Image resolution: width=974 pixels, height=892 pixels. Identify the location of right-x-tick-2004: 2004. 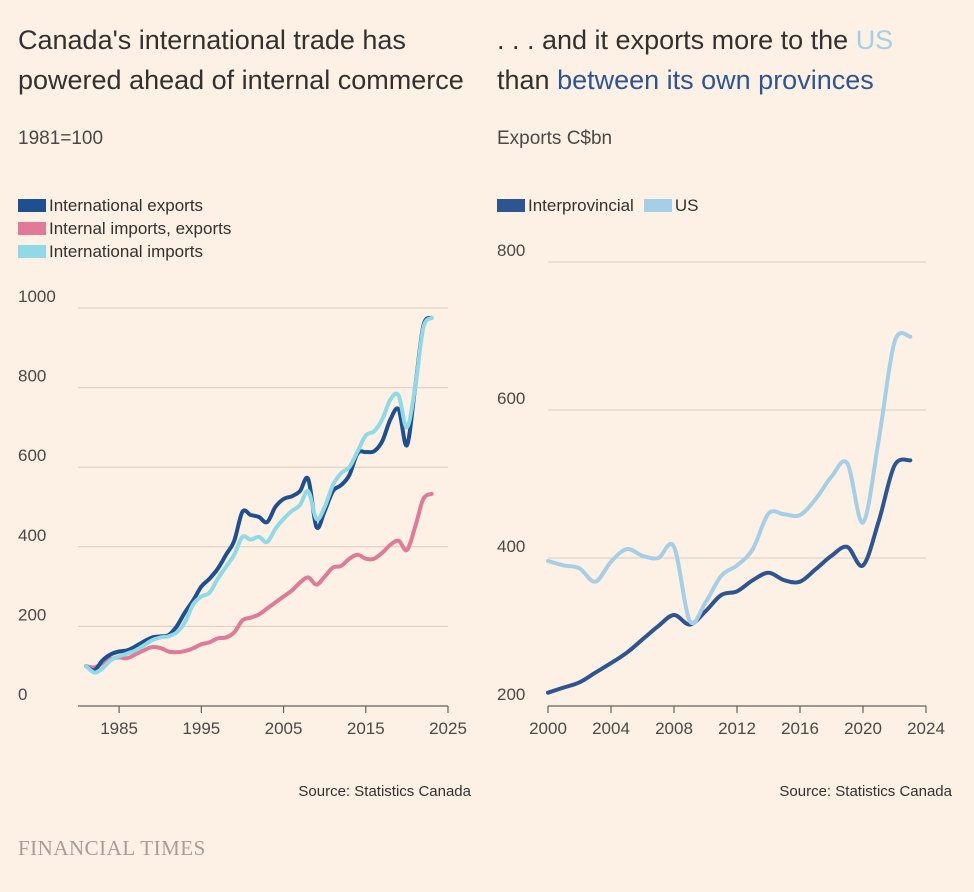
(611, 728).